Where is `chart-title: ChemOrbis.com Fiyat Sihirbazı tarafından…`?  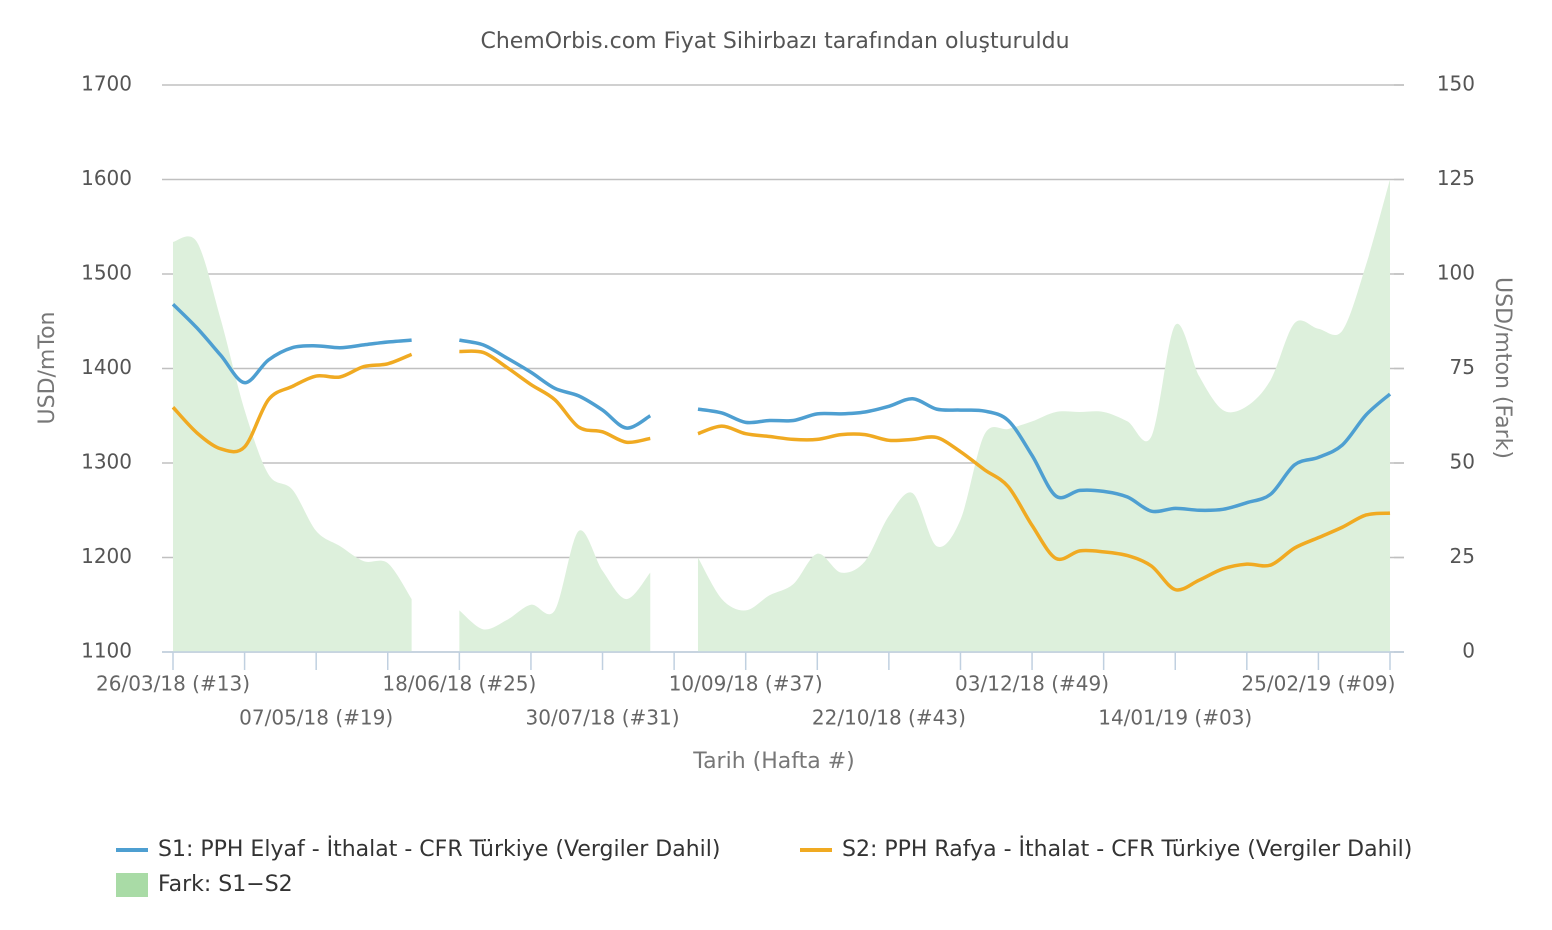
chart-title: ChemOrbis.com Fiyat Sihirbazı tarafından… is located at coordinates (774, 41).